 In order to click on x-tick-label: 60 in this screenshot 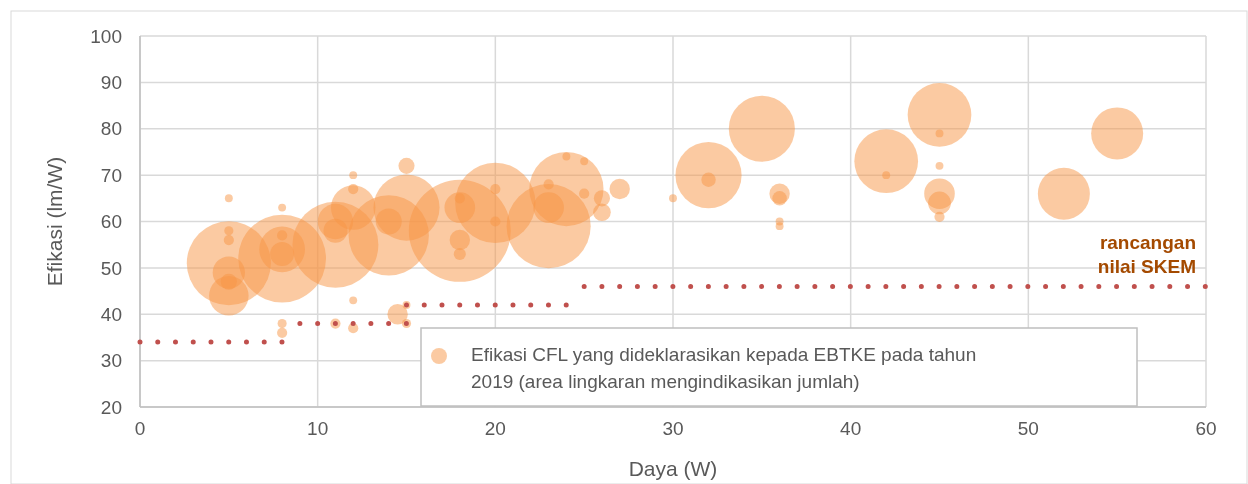, I will do `click(1206, 428)`.